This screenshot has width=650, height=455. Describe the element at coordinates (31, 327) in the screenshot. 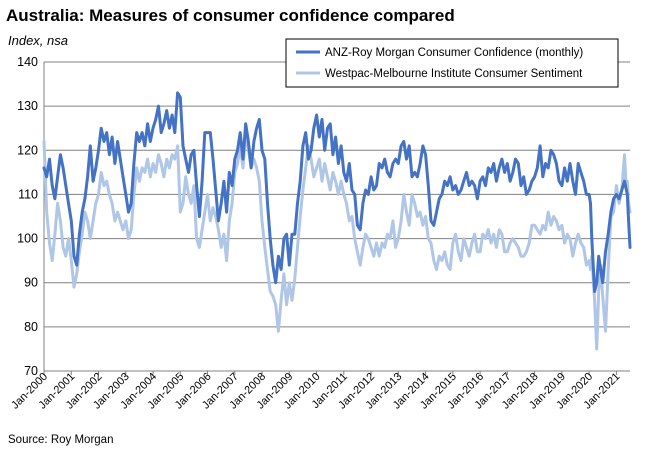

I see `y-tick-label-80: 80` at that location.